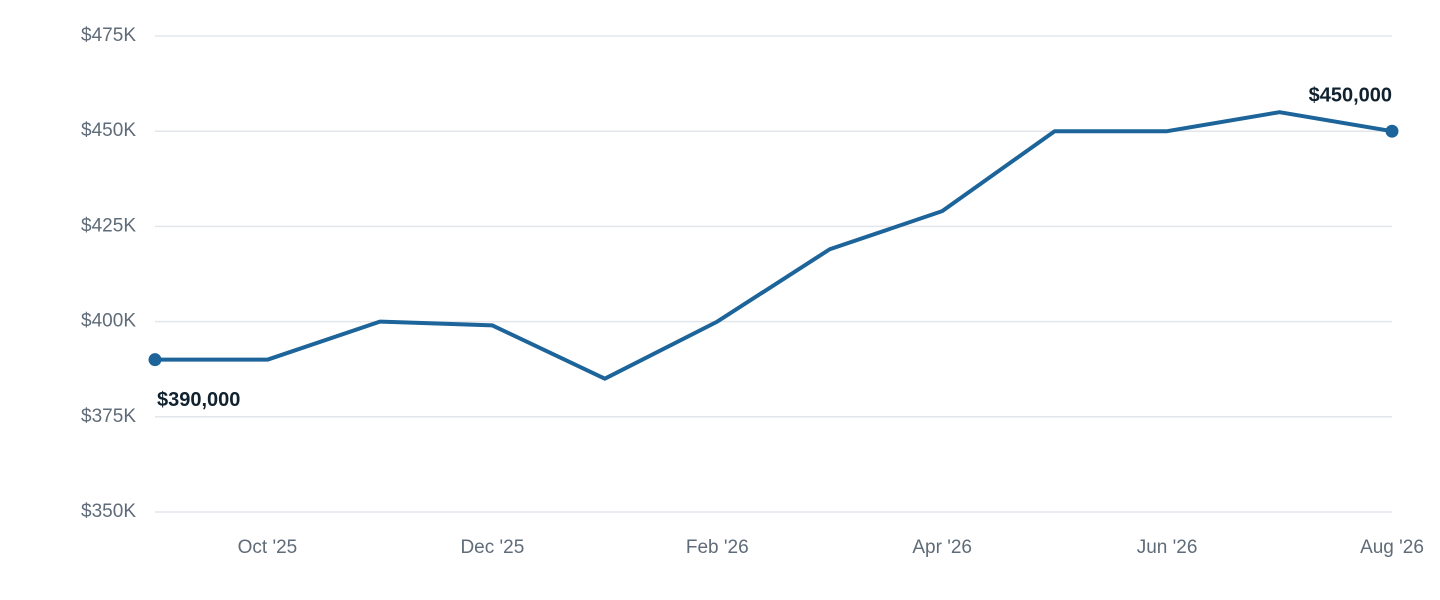  I want to click on value-label: $390,000, so click(198, 400).